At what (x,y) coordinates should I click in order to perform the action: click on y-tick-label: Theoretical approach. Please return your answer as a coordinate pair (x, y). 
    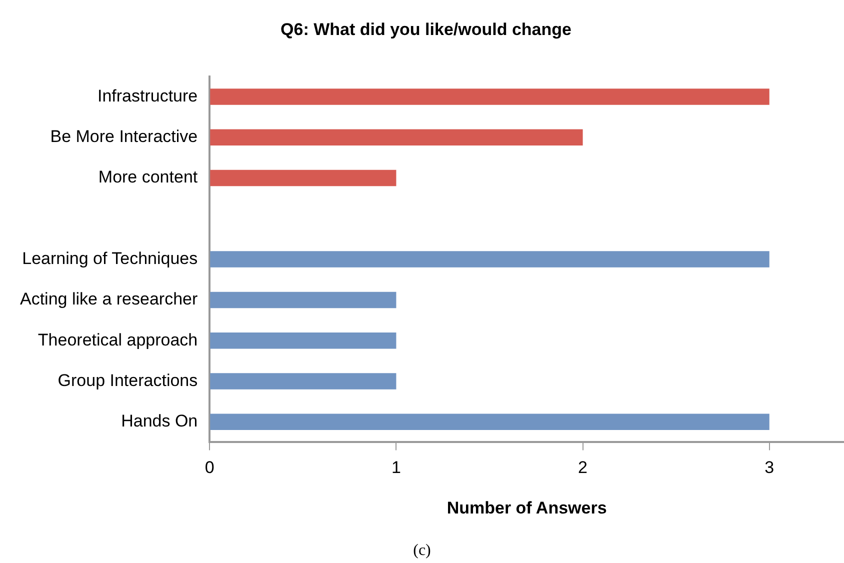
    Looking at the image, I should click on (118, 340).